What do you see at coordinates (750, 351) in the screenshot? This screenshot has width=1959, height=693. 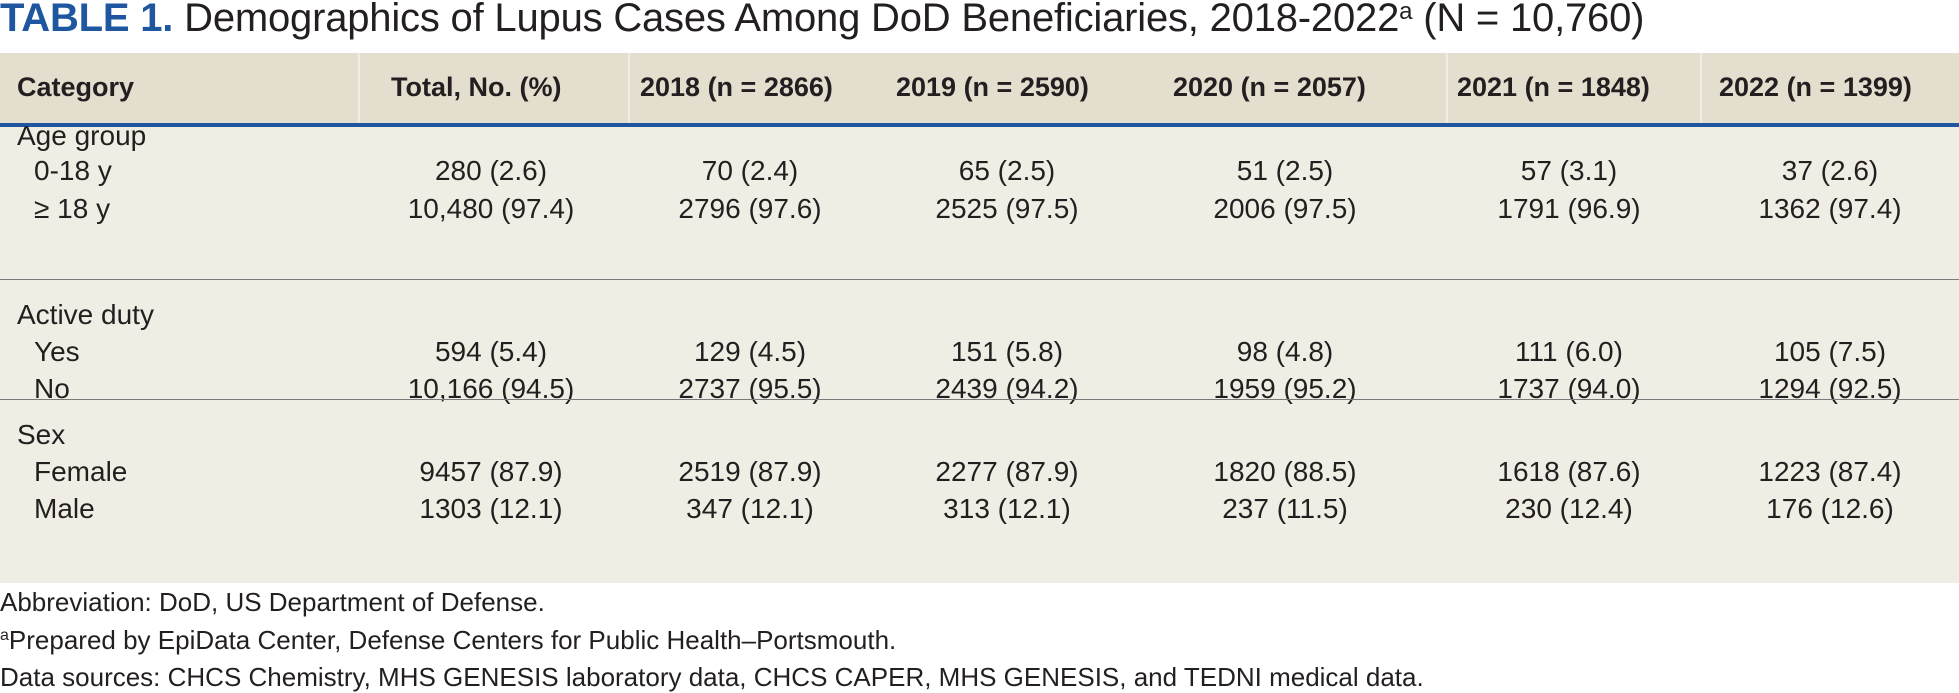 I see `cell-2018: 129 (4.5)` at bounding box center [750, 351].